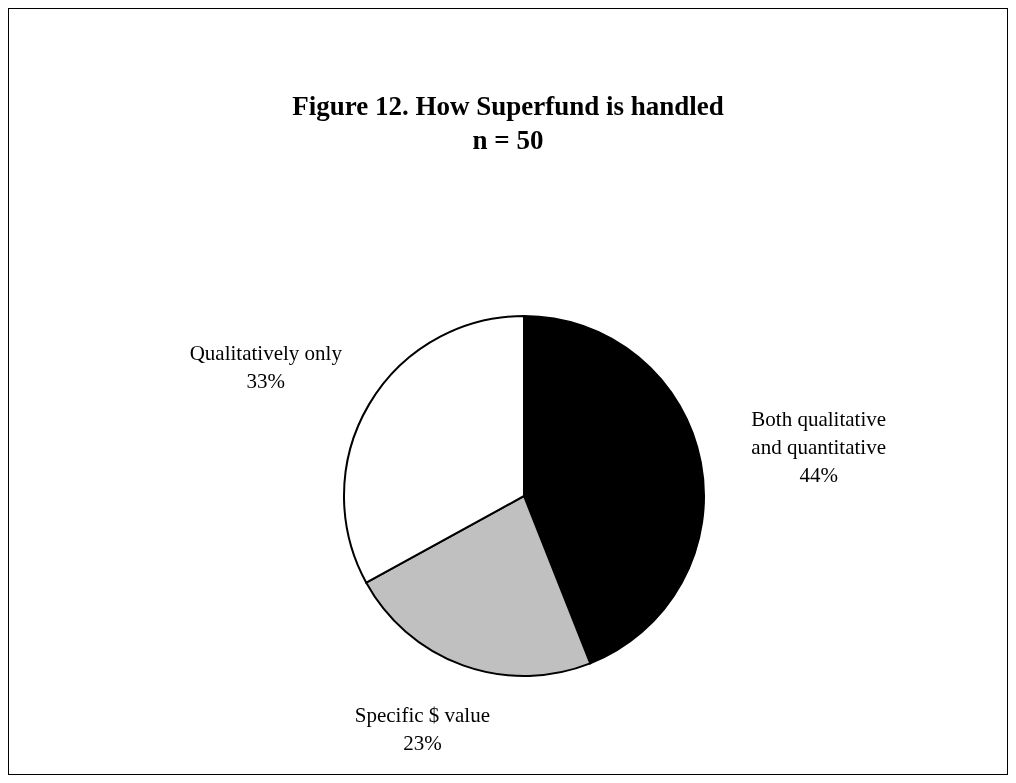 The image size is (1016, 783). Describe the element at coordinates (819, 432) in the screenshot. I see `slice-label: Both qualitative and quantitative` at that location.